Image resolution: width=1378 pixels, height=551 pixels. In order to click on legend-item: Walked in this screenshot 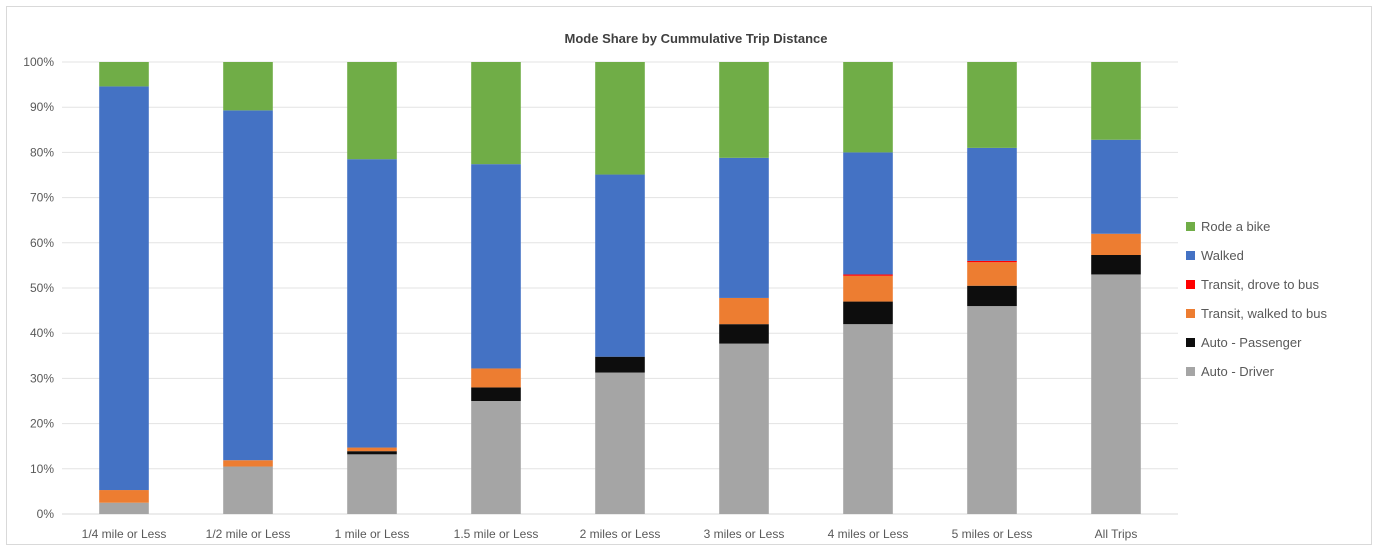, I will do `click(1215, 255)`.